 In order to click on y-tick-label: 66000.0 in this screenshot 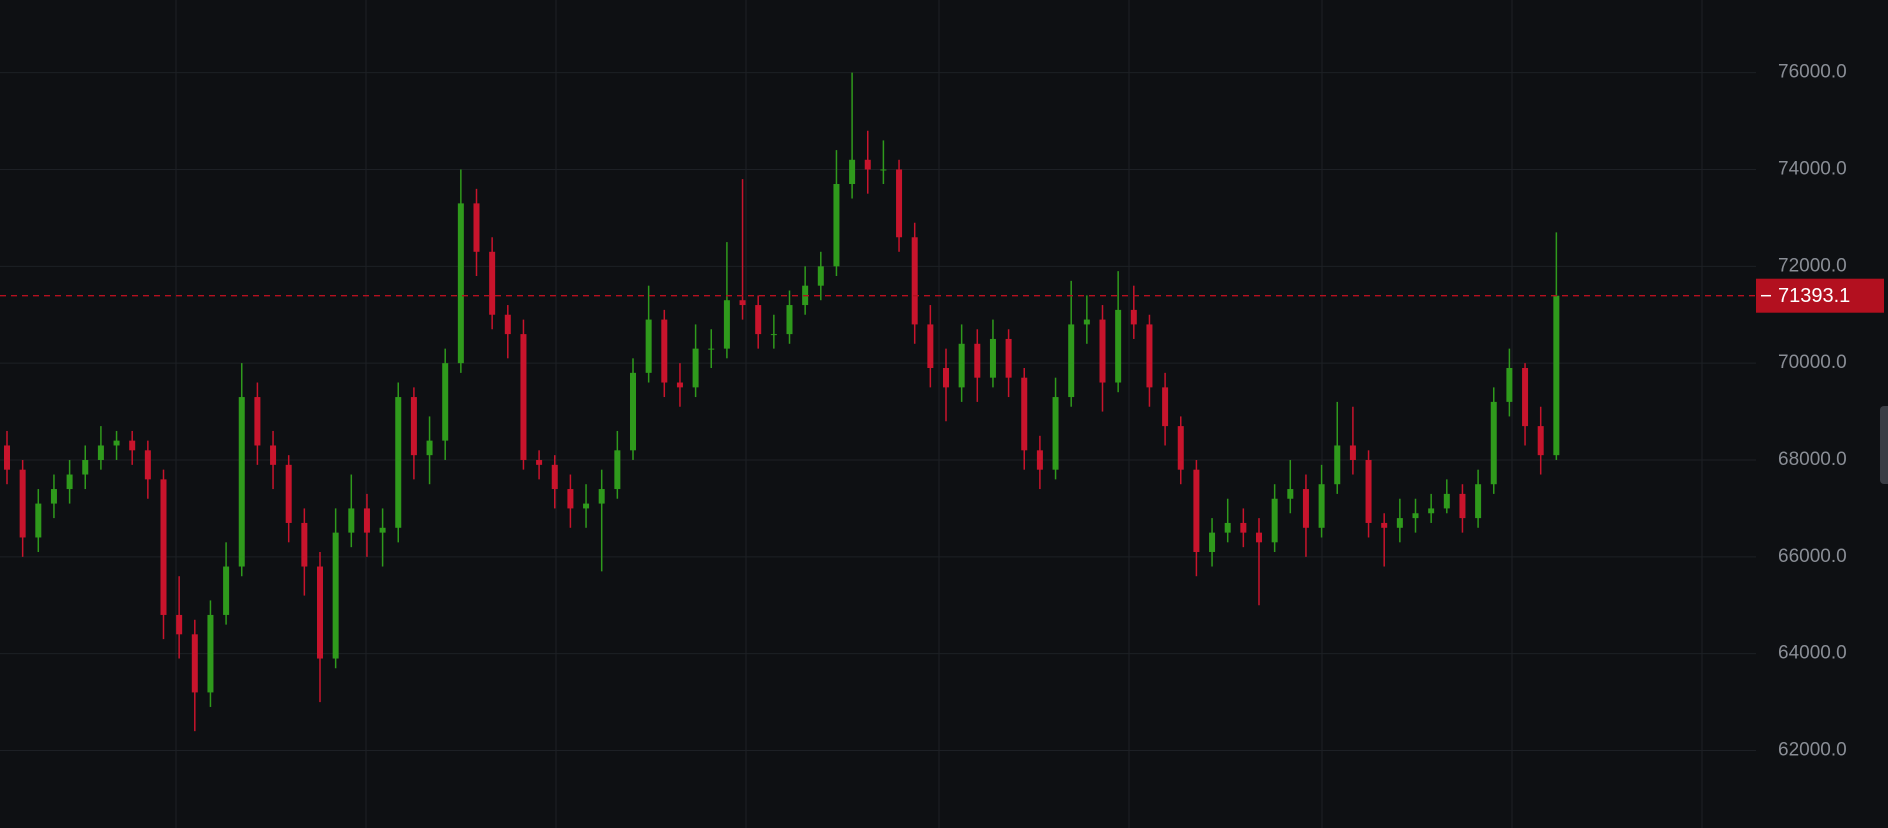, I will do `click(1812, 556)`.